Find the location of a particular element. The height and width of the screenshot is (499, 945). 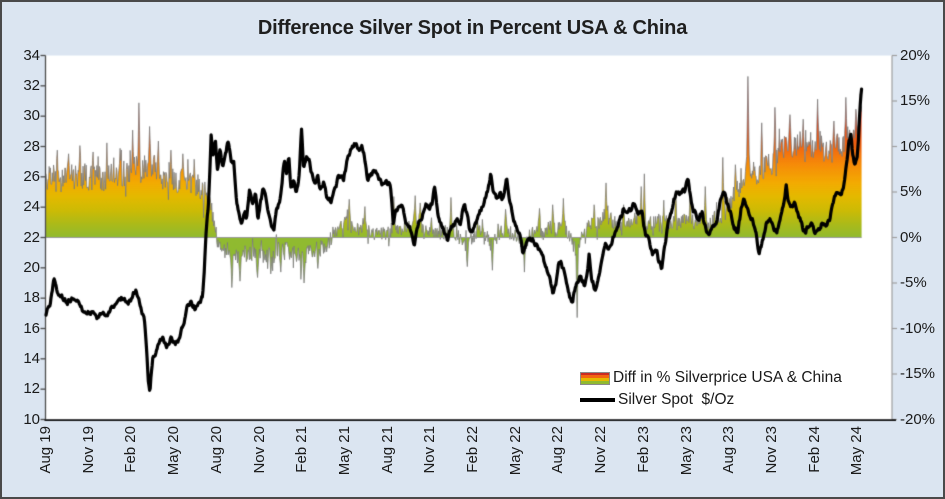

left-axis-tick-label: 26 is located at coordinates (31, 176).